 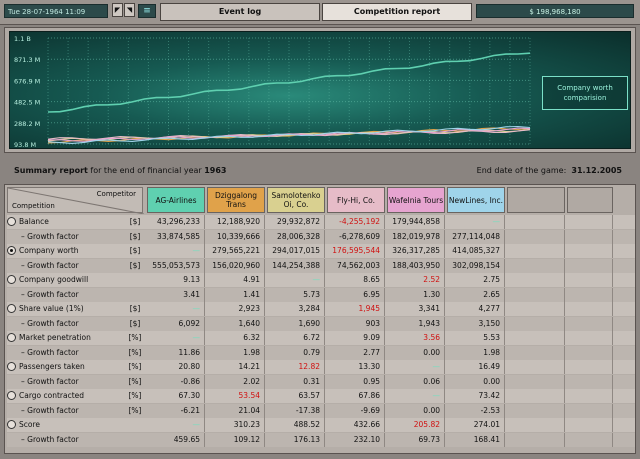 I want to click on empty-competitor-slot, so click(x=590, y=200).